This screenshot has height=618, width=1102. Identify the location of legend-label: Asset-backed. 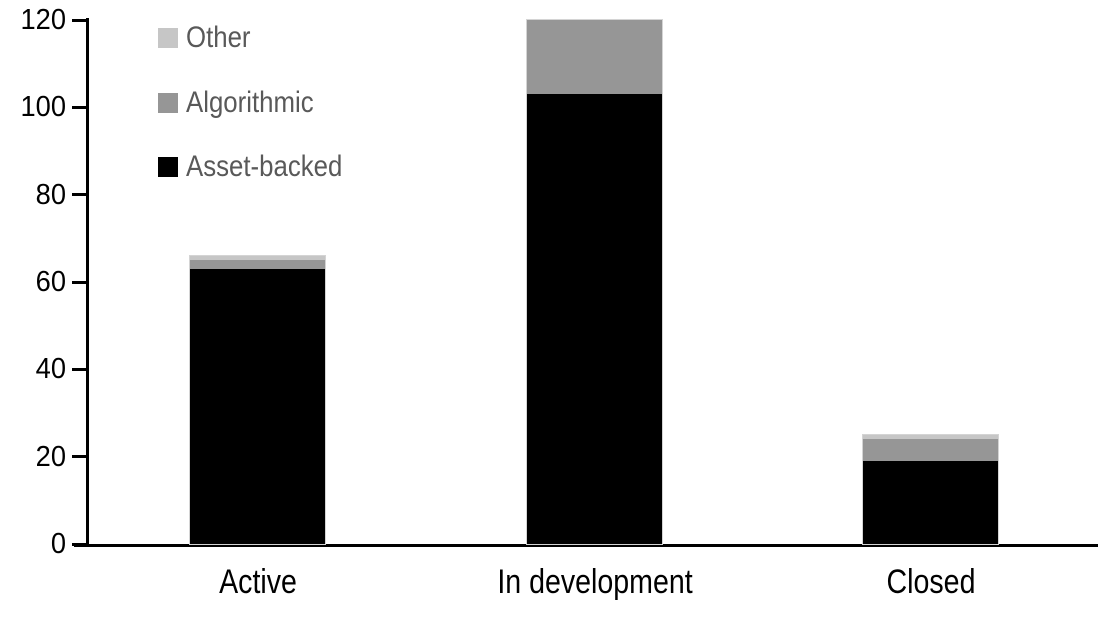
(264, 166).